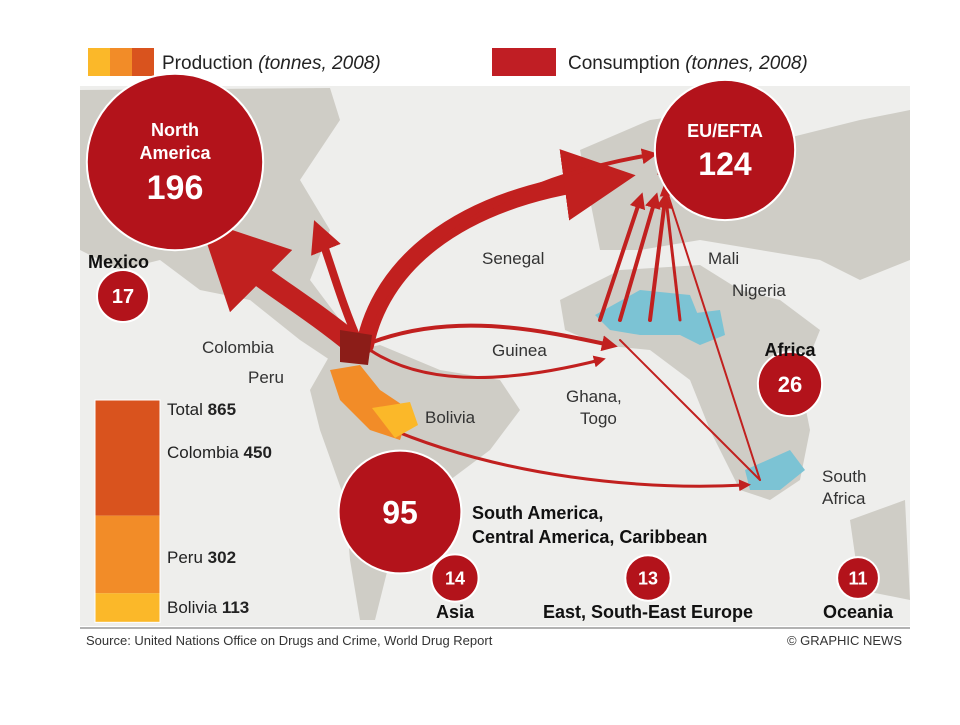 This screenshot has height=725, width=960. I want to click on region-label: Africa, so click(790, 350).